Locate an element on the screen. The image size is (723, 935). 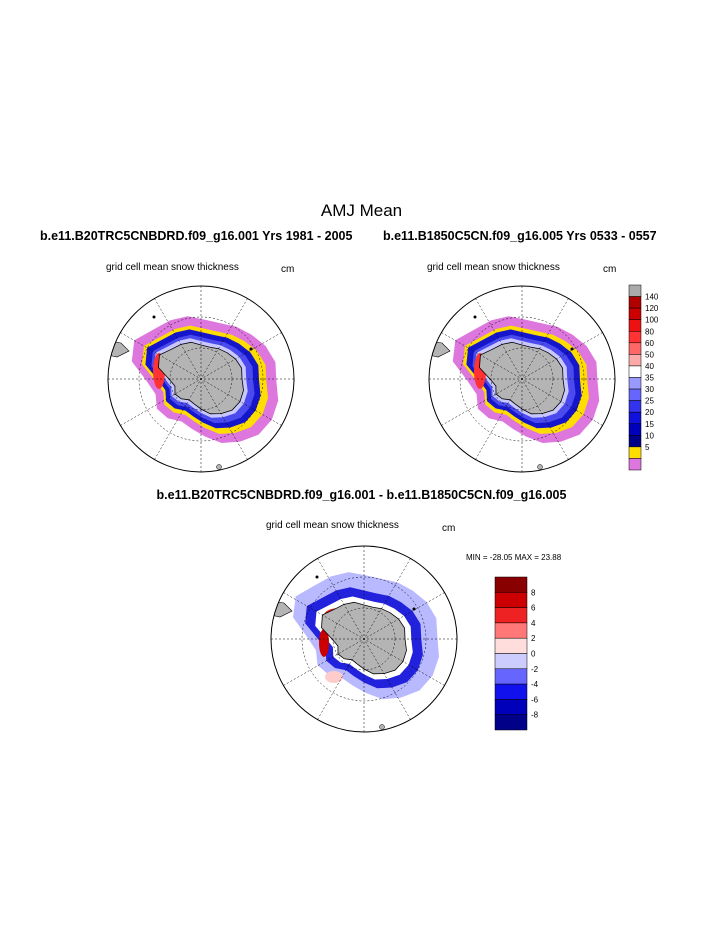
diff-red-patch-peninsula is located at coordinates (324, 643).